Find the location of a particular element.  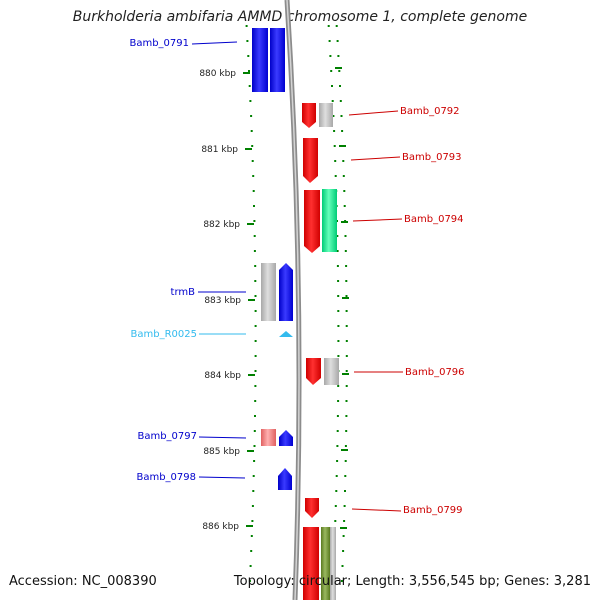

gene-bamb-0794-neighbor is located at coordinates (329, 220).